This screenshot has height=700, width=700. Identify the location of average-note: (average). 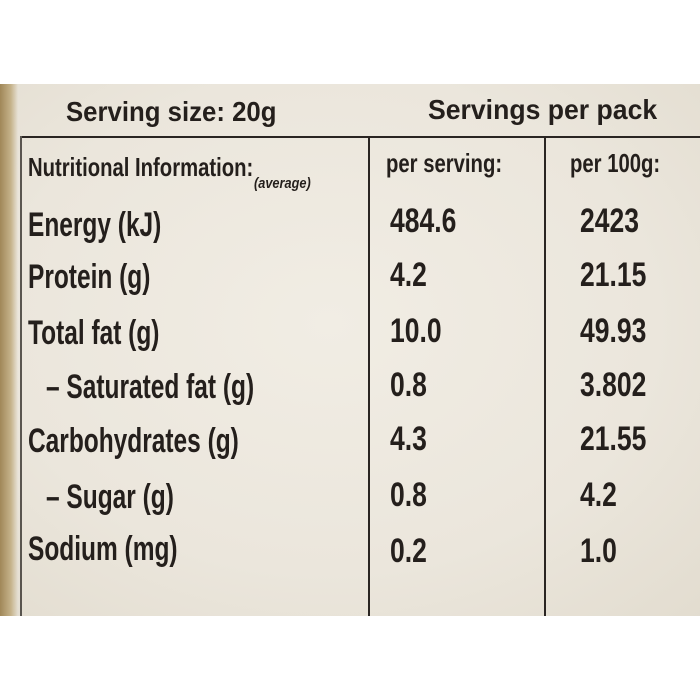
(282, 183).